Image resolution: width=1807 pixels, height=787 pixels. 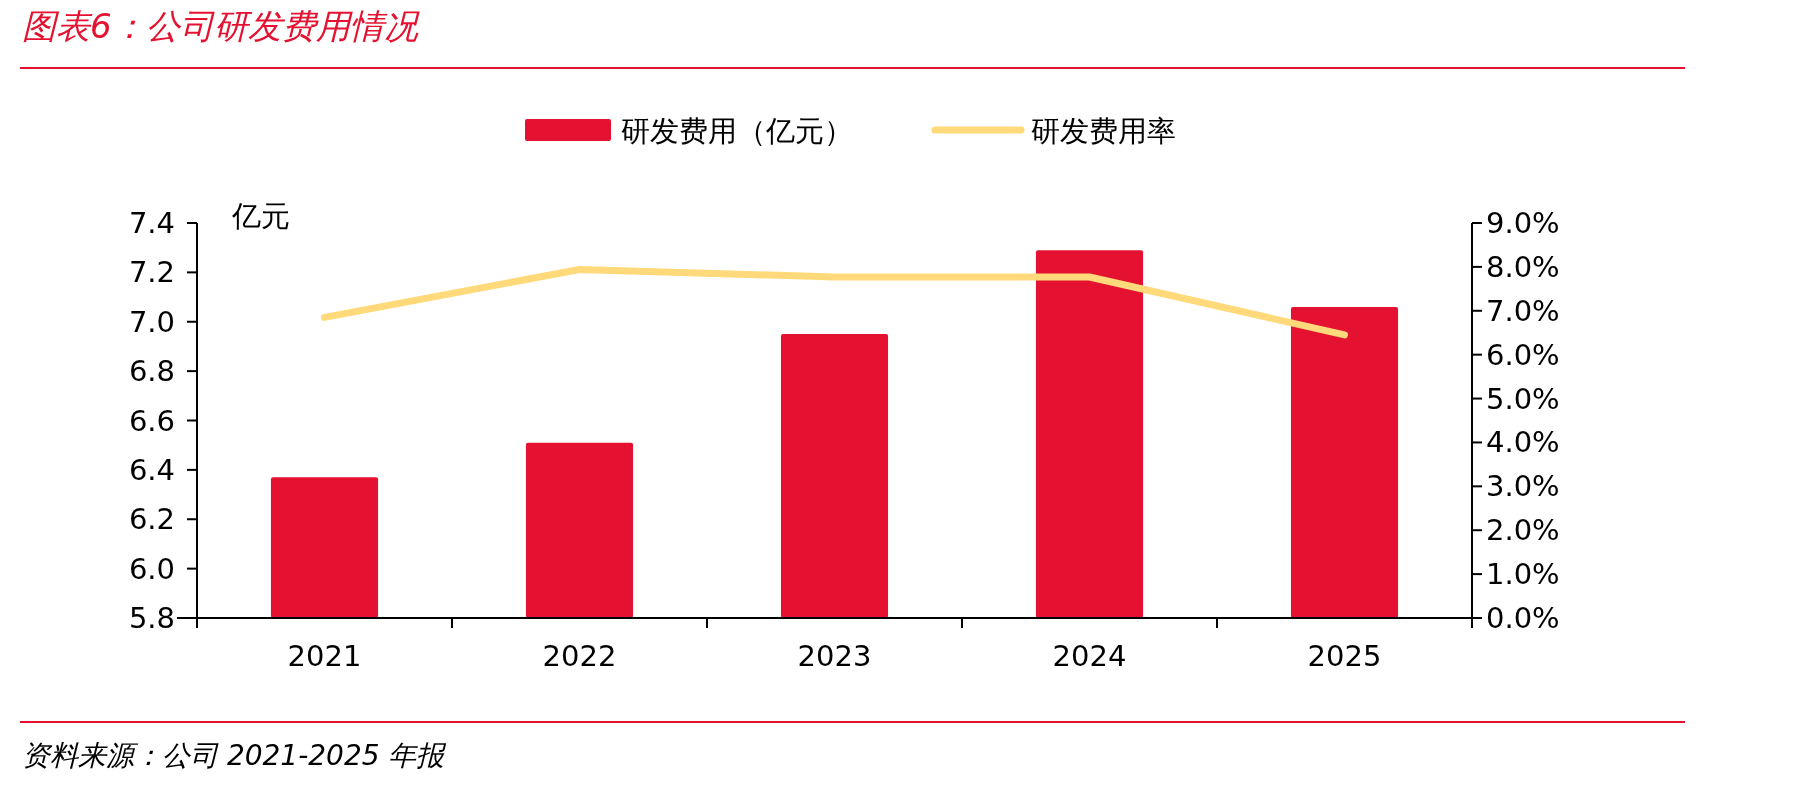 I want to click on y2-tick-label: 1.0%, so click(x=1523, y=574).